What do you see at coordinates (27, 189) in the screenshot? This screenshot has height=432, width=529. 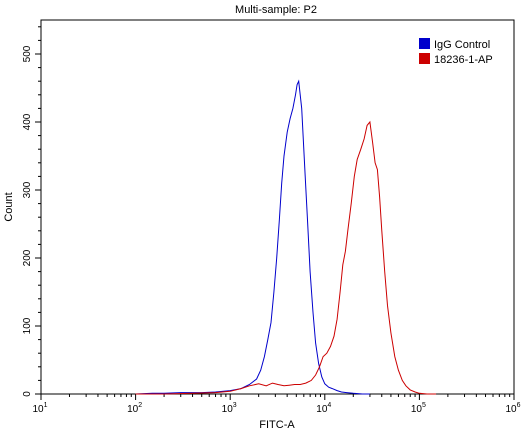 I see `y-tick-label: 300` at bounding box center [27, 189].